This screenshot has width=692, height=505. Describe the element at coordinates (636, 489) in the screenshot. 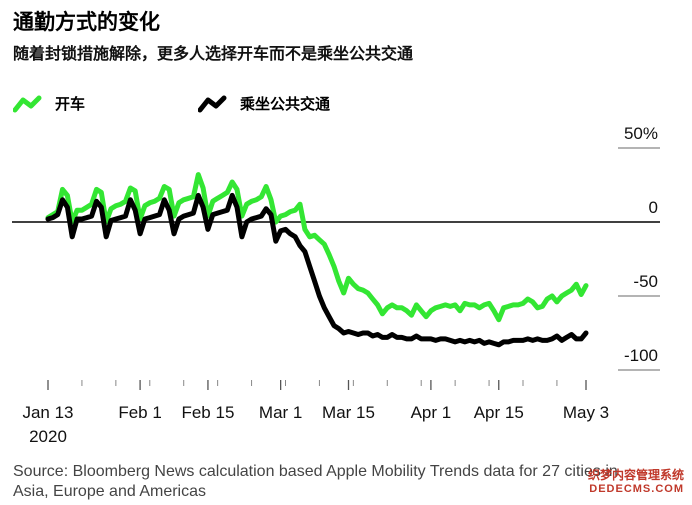

I see `watermark-line2: DEDECMS.COM` at that location.